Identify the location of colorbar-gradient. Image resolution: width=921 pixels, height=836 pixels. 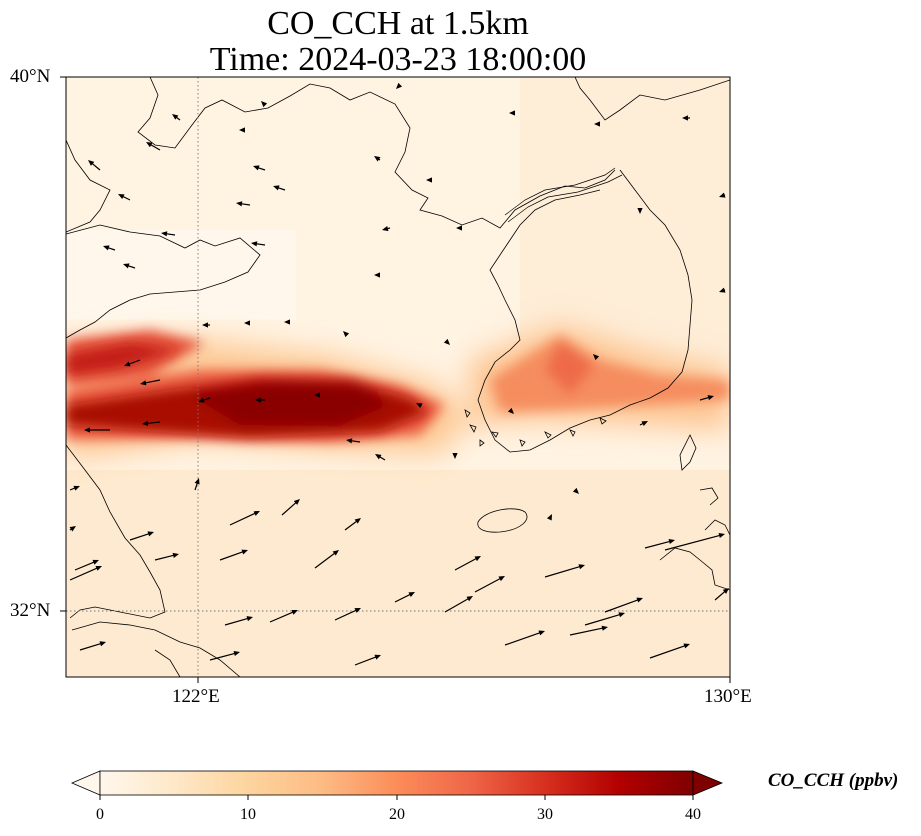
(396, 783).